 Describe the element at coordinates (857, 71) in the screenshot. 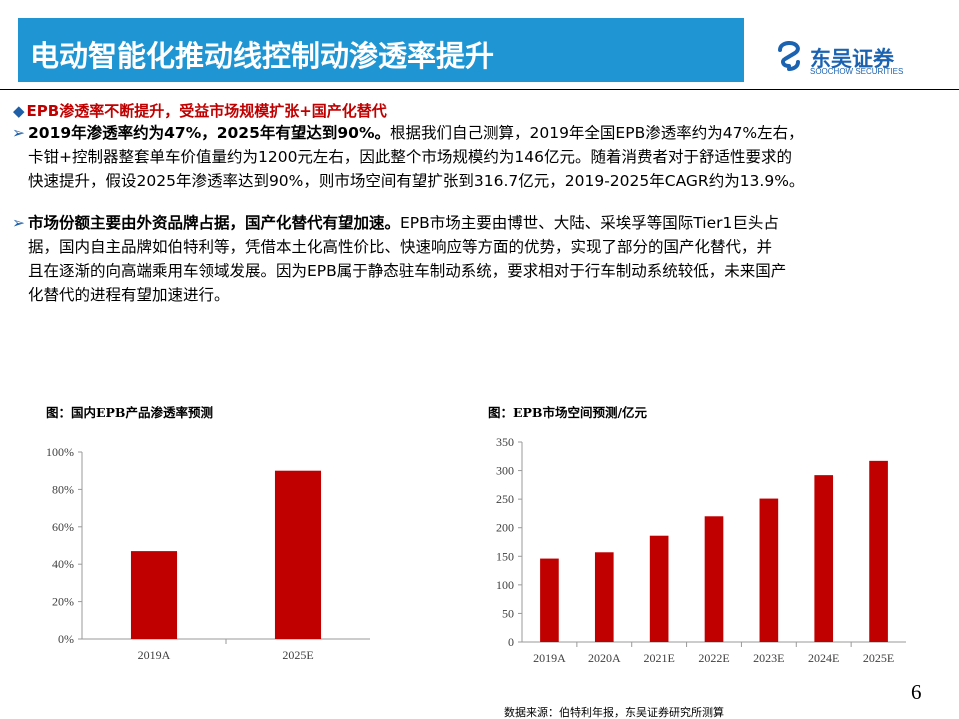

I see `logo-subtitle: SOOCHOW SECURITIES` at that location.